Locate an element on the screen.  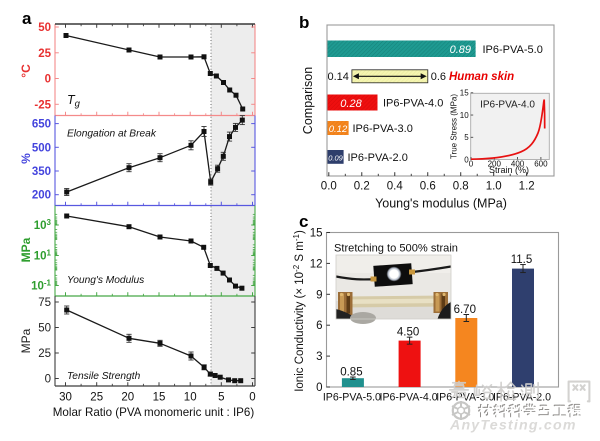
svg-text: 20 is located at coordinates (127, 398).